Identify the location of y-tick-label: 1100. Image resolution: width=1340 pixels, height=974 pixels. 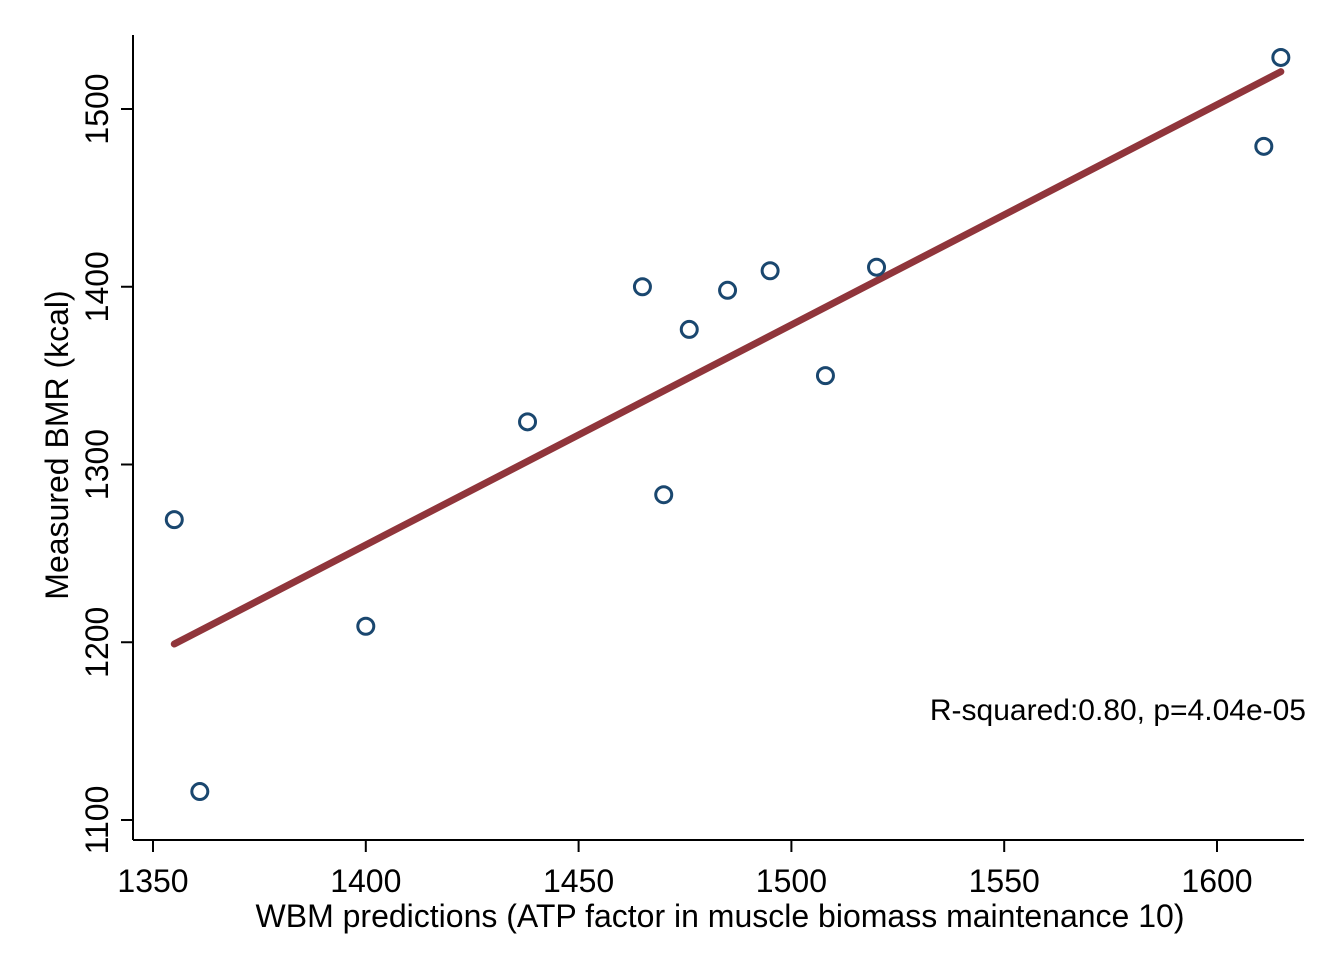
(97, 820).